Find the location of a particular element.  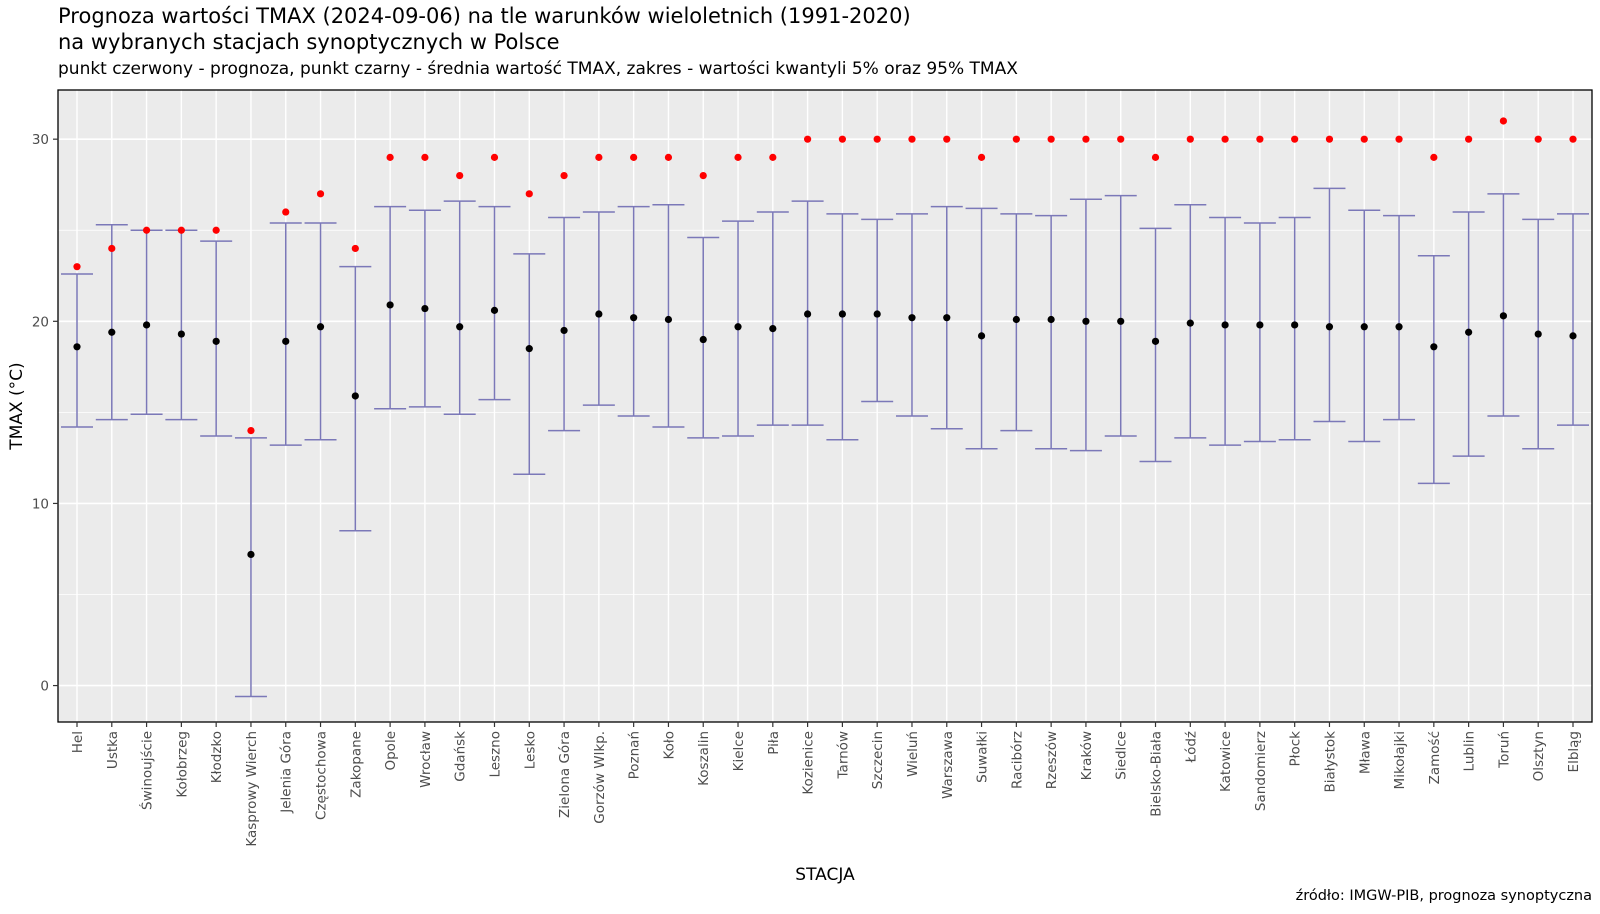

x-tick-label: Zielona Góra is located at coordinates (565, 774).